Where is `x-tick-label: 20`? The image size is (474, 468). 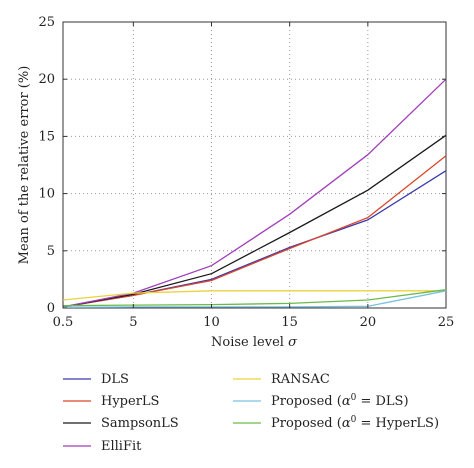
x-tick-label: 20 is located at coordinates (368, 322).